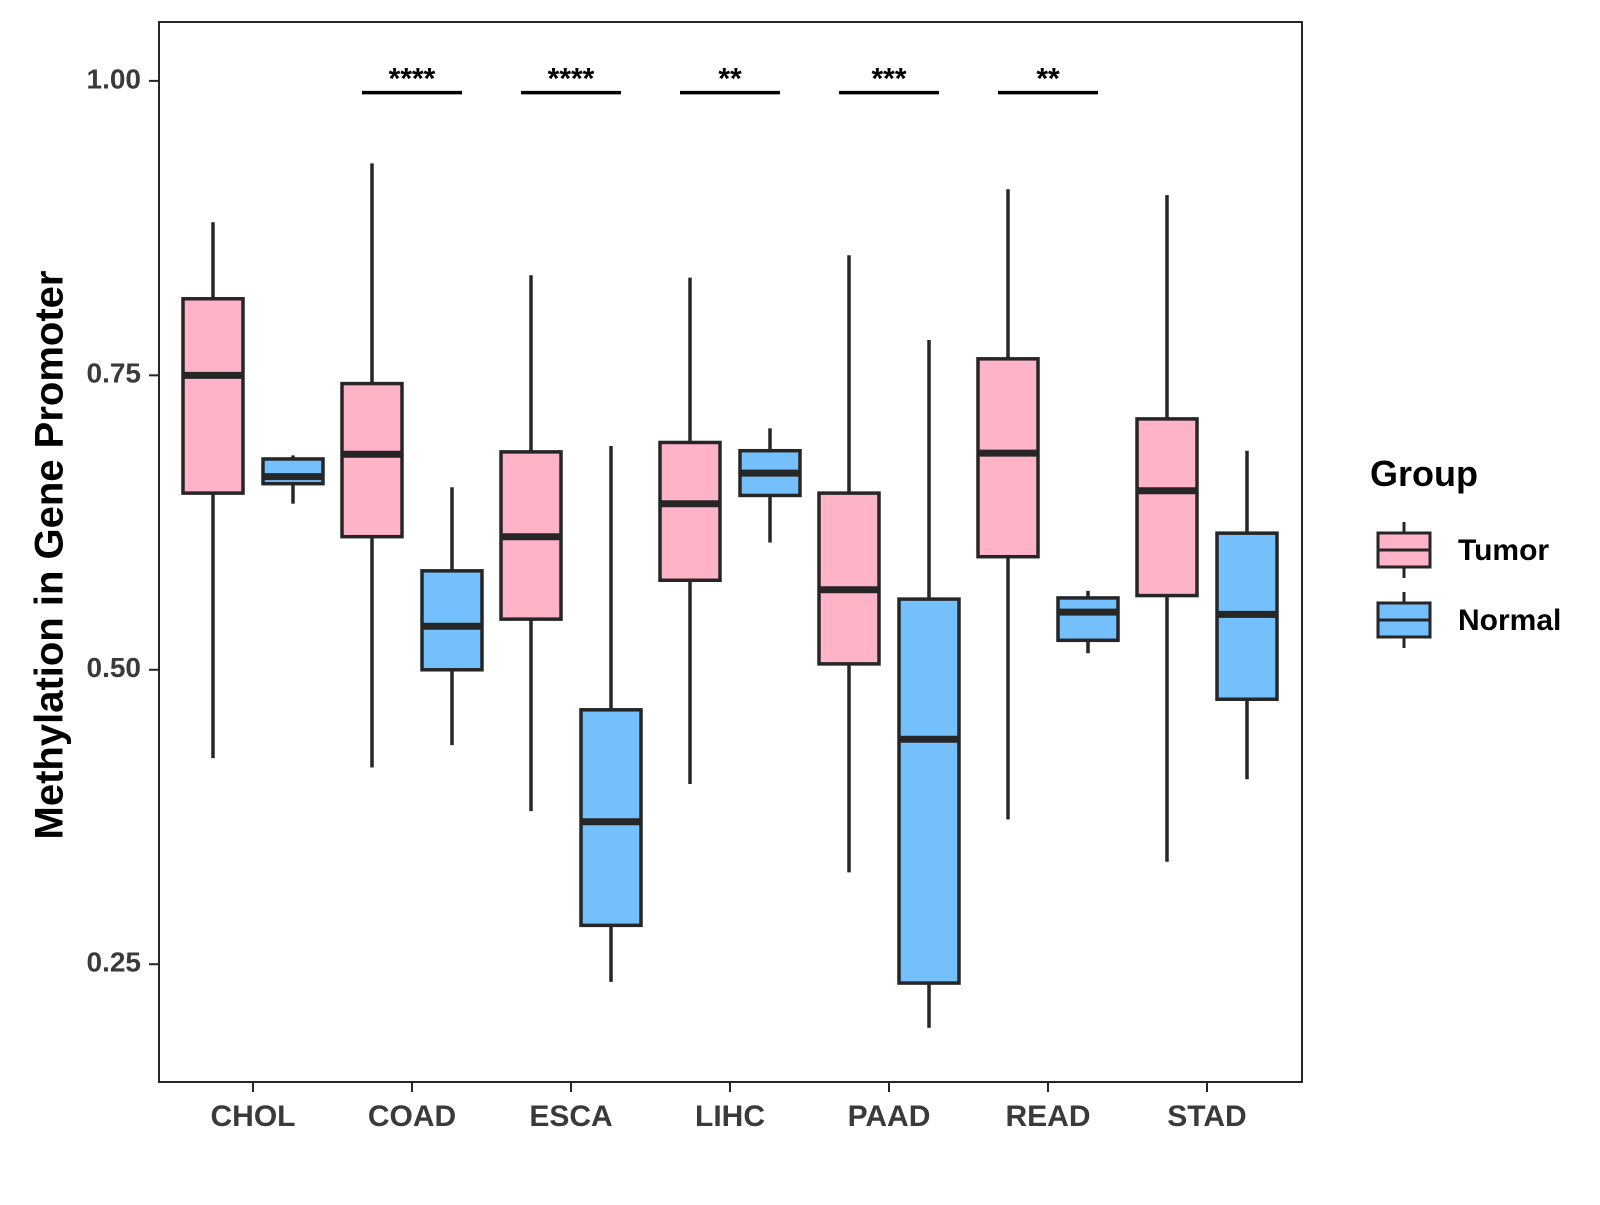  What do you see at coordinates (50, 555) in the screenshot?
I see `y-axis-title: Methylation in Gene Promoter` at bounding box center [50, 555].